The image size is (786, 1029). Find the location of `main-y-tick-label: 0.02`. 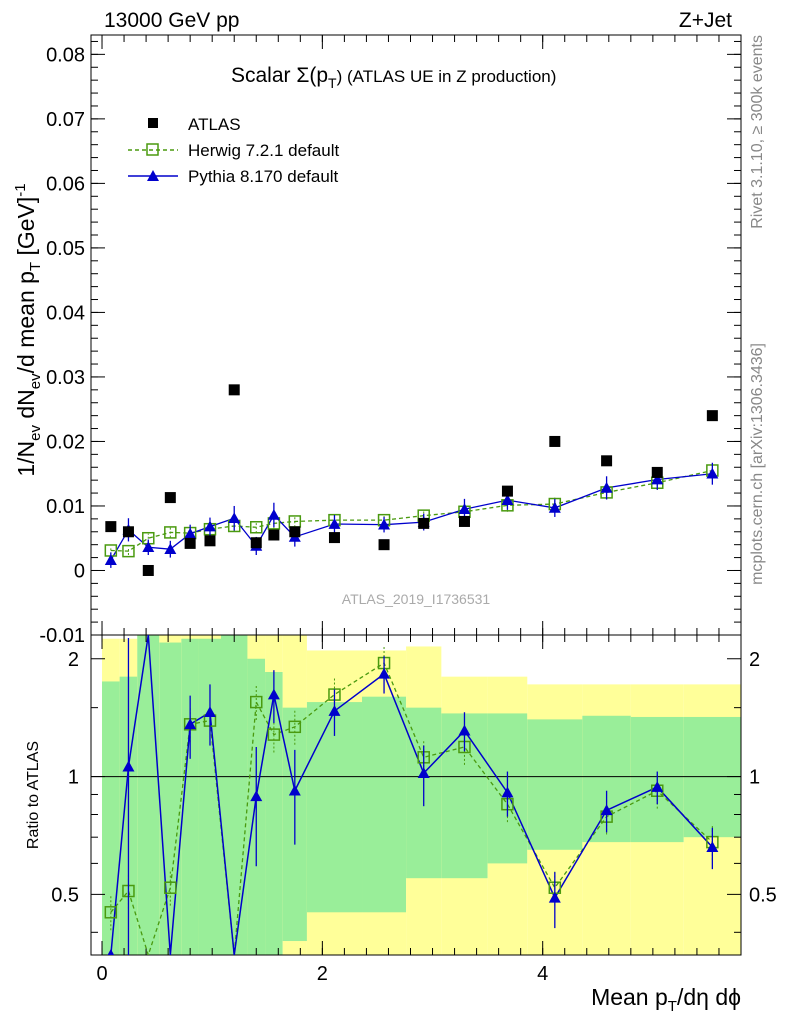

main-y-tick-label: 0.02 is located at coordinates (65, 442).